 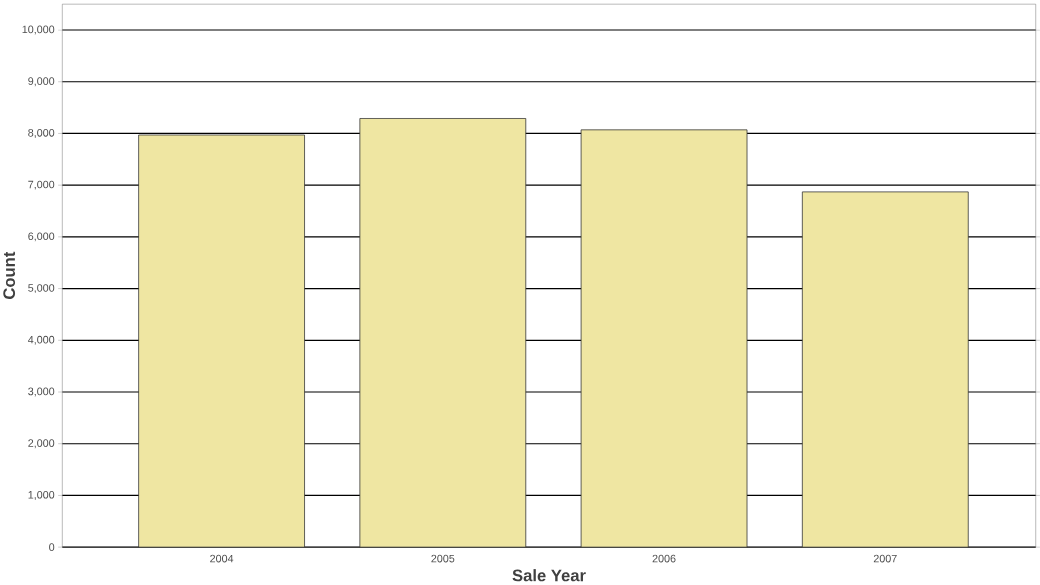 What do you see at coordinates (38, 30) in the screenshot?
I see `y-tick-label: 10,000` at bounding box center [38, 30].